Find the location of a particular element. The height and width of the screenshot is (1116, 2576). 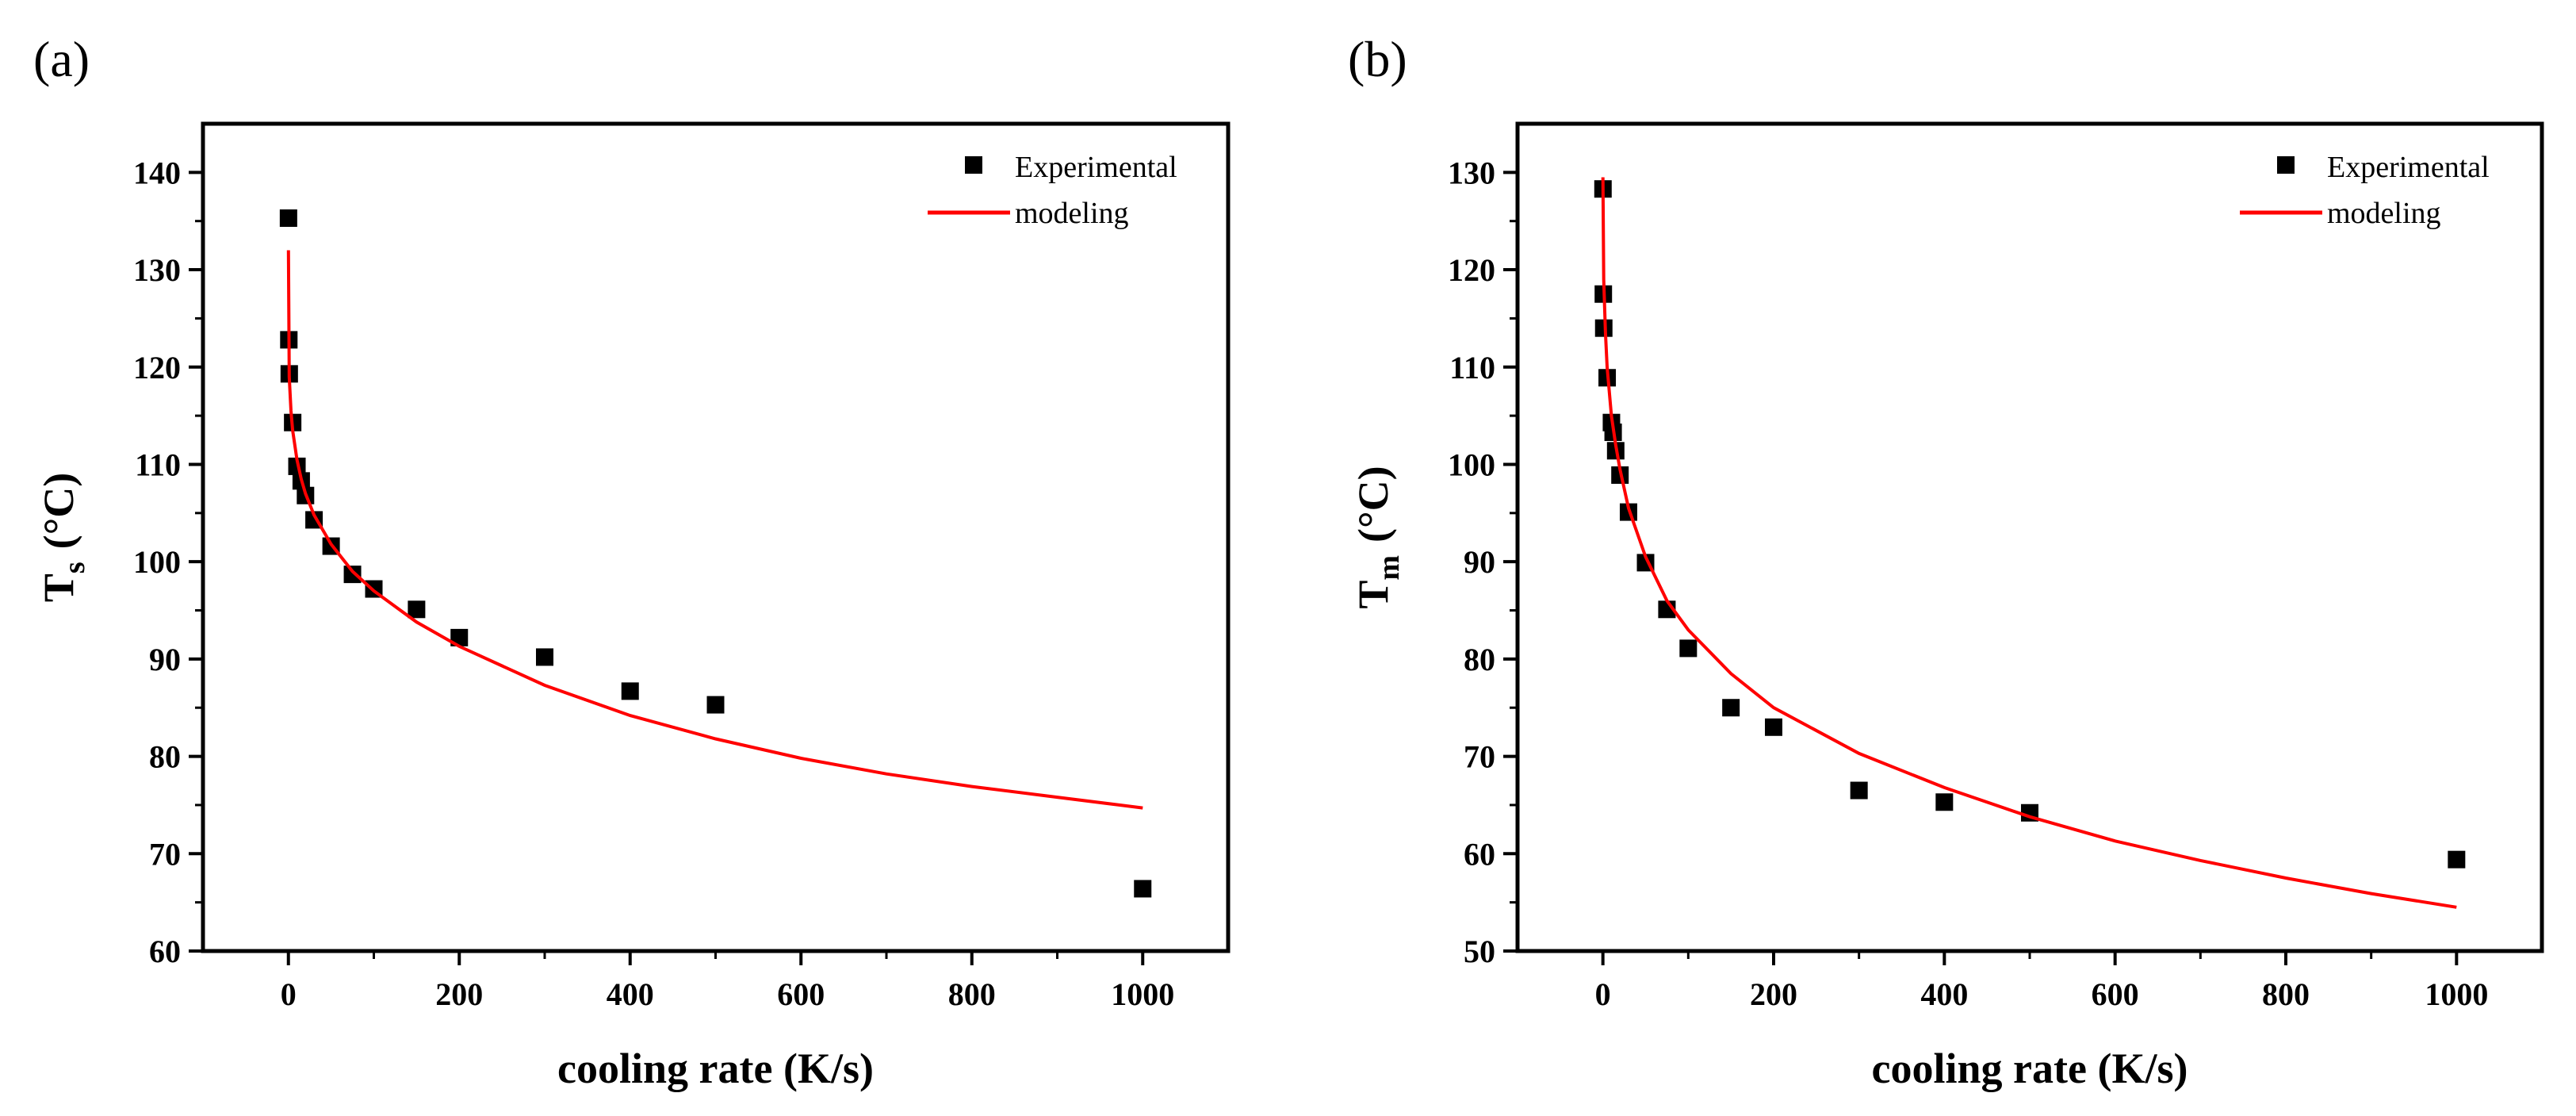

y-tick-label: 140 is located at coordinates (157, 172).